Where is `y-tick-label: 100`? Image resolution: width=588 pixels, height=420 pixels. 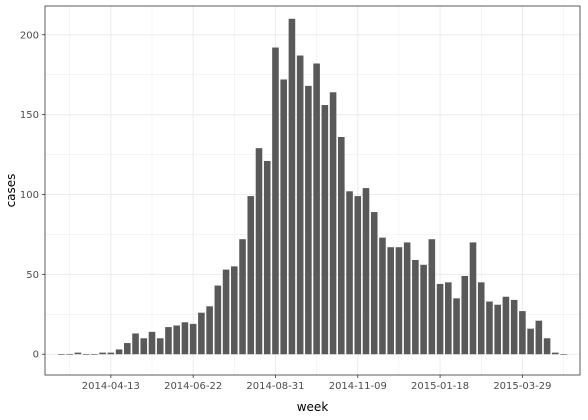 y-tick-label: 100 is located at coordinates (29, 195).